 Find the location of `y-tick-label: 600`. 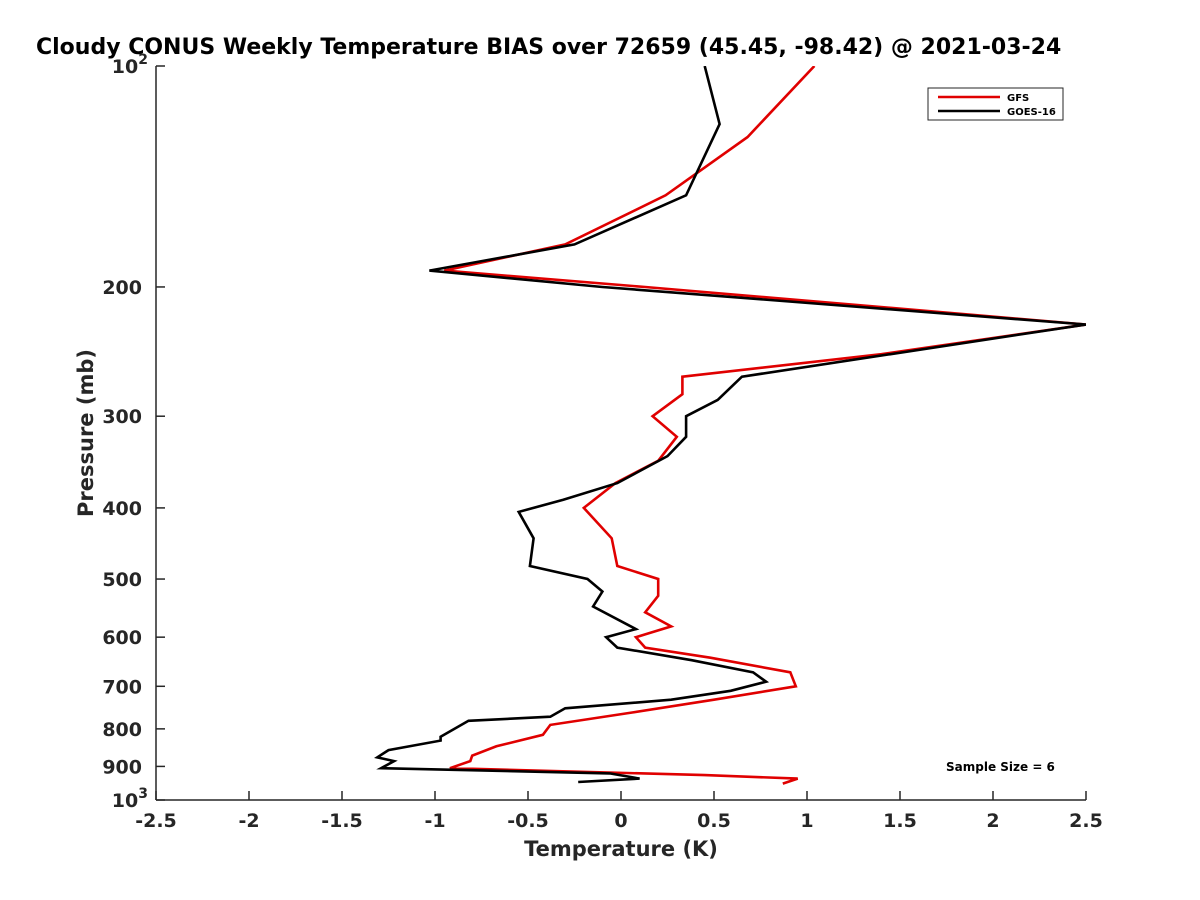

y-tick-label: 600 is located at coordinates (122, 638).